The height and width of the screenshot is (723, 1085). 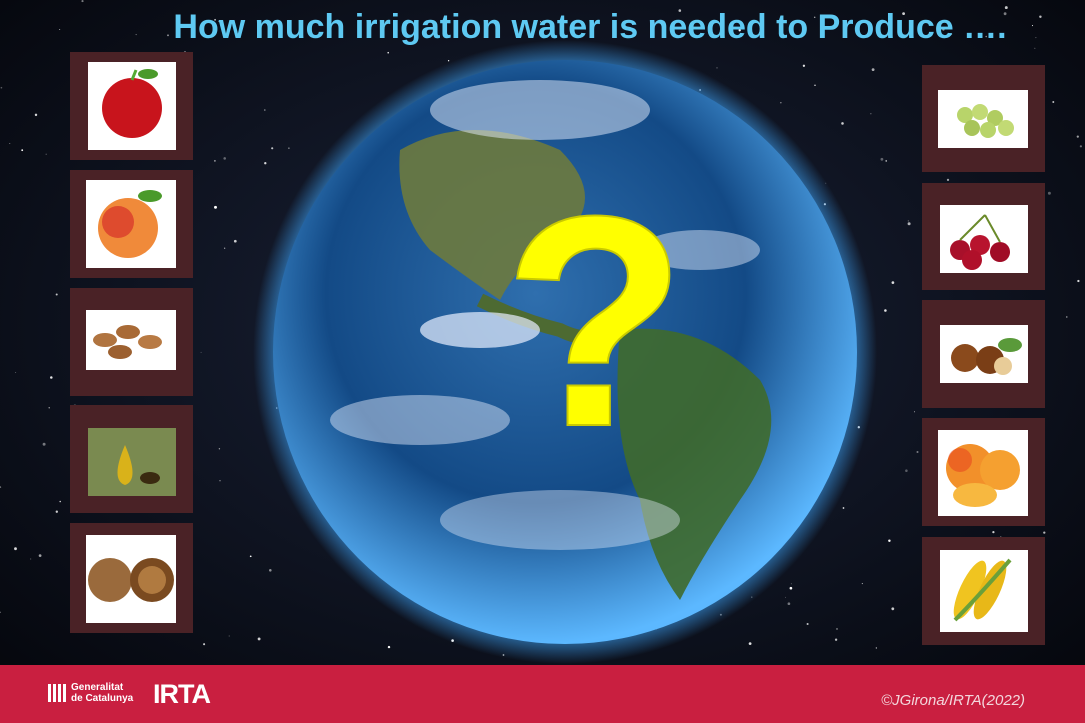 What do you see at coordinates (542, 694) in the screenshot?
I see `footer-bar` at bounding box center [542, 694].